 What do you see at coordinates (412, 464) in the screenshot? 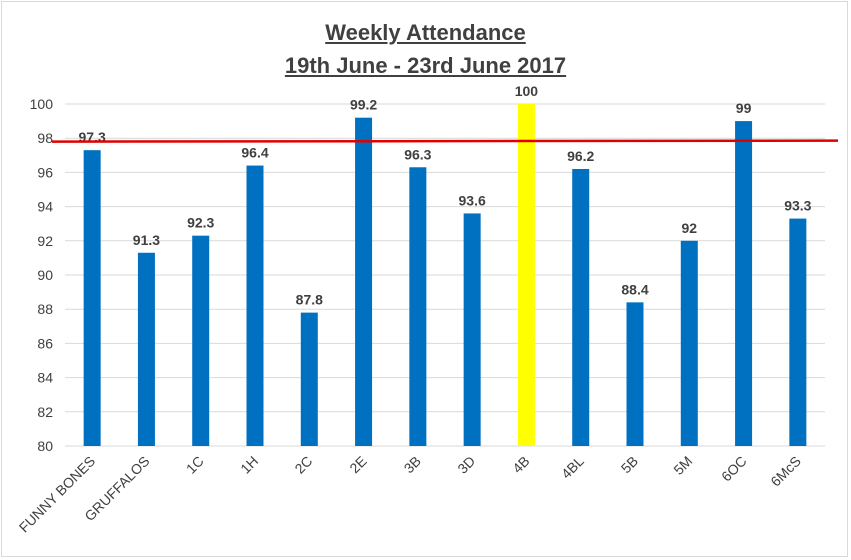
I see `x-tick-label: 3B` at bounding box center [412, 464].